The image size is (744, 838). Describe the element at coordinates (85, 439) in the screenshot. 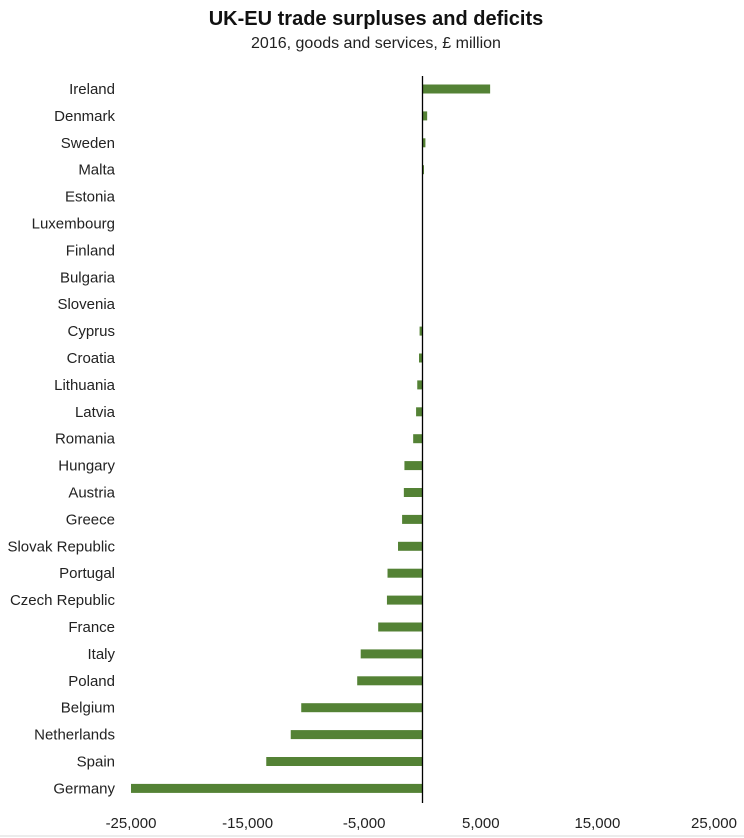

I see `category-label-romania: Romania` at that location.